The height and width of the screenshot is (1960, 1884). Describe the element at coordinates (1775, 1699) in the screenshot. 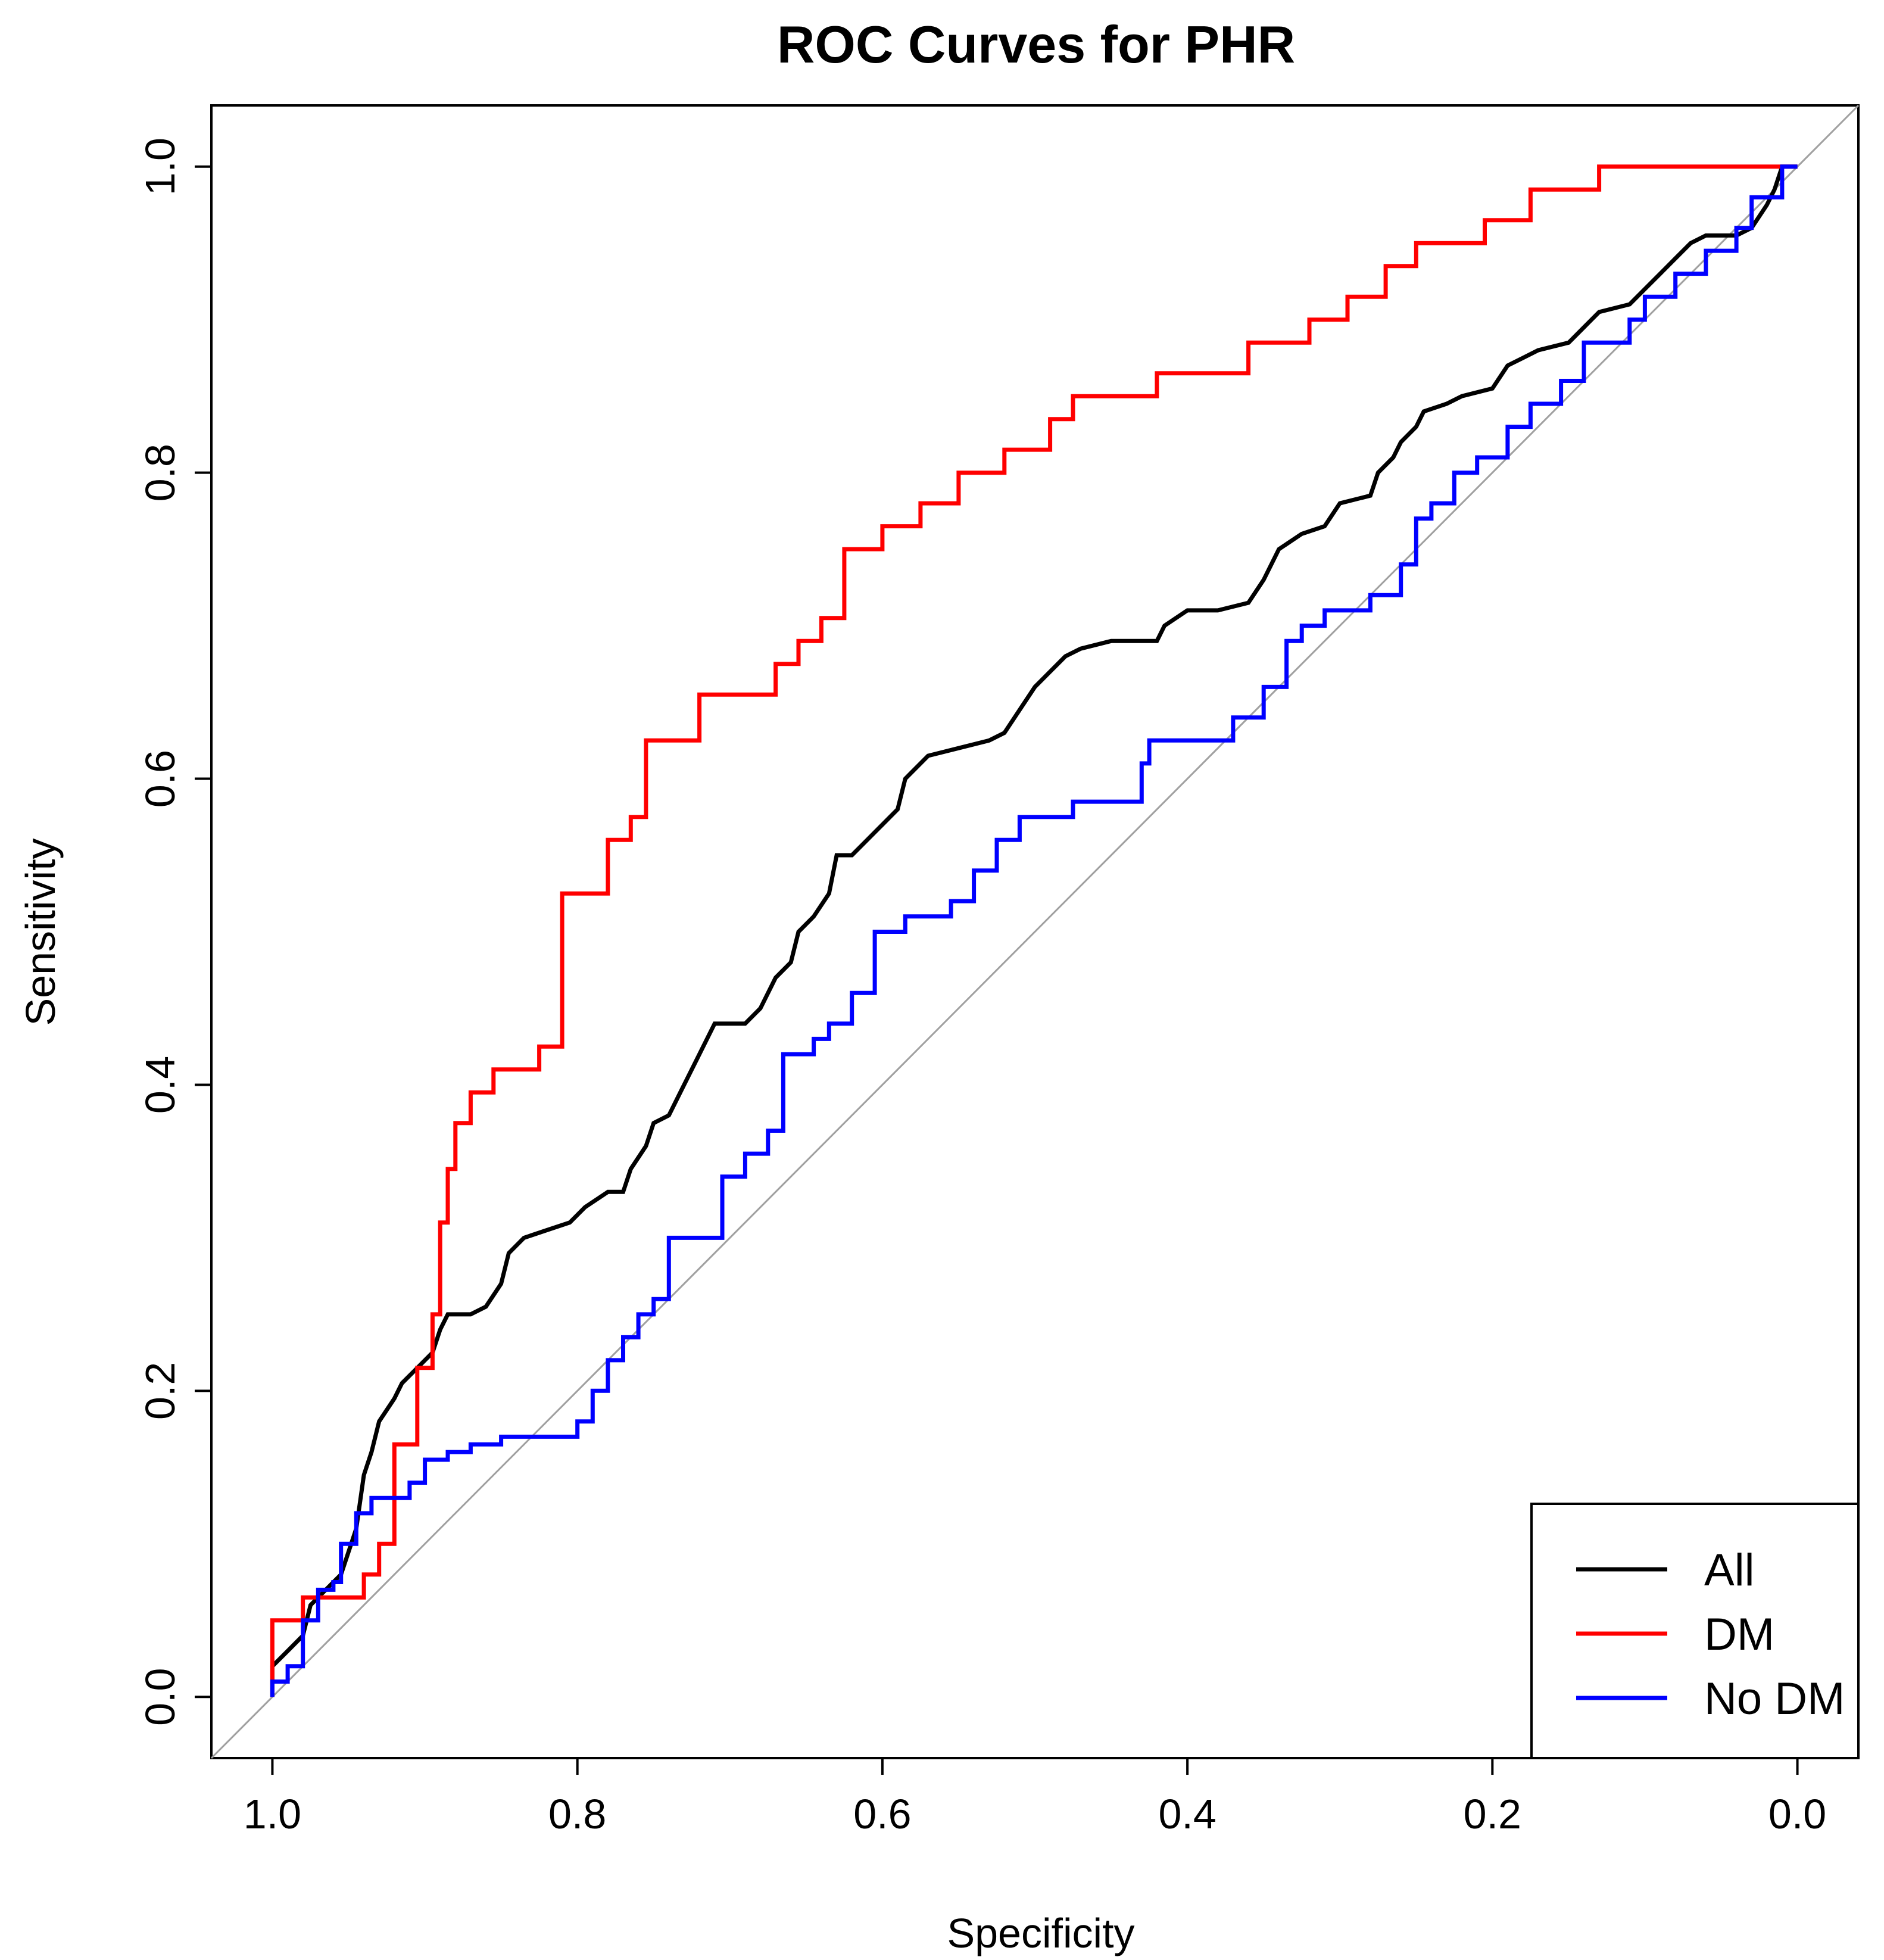

I see `legend-label-no-dm: No DM` at that location.